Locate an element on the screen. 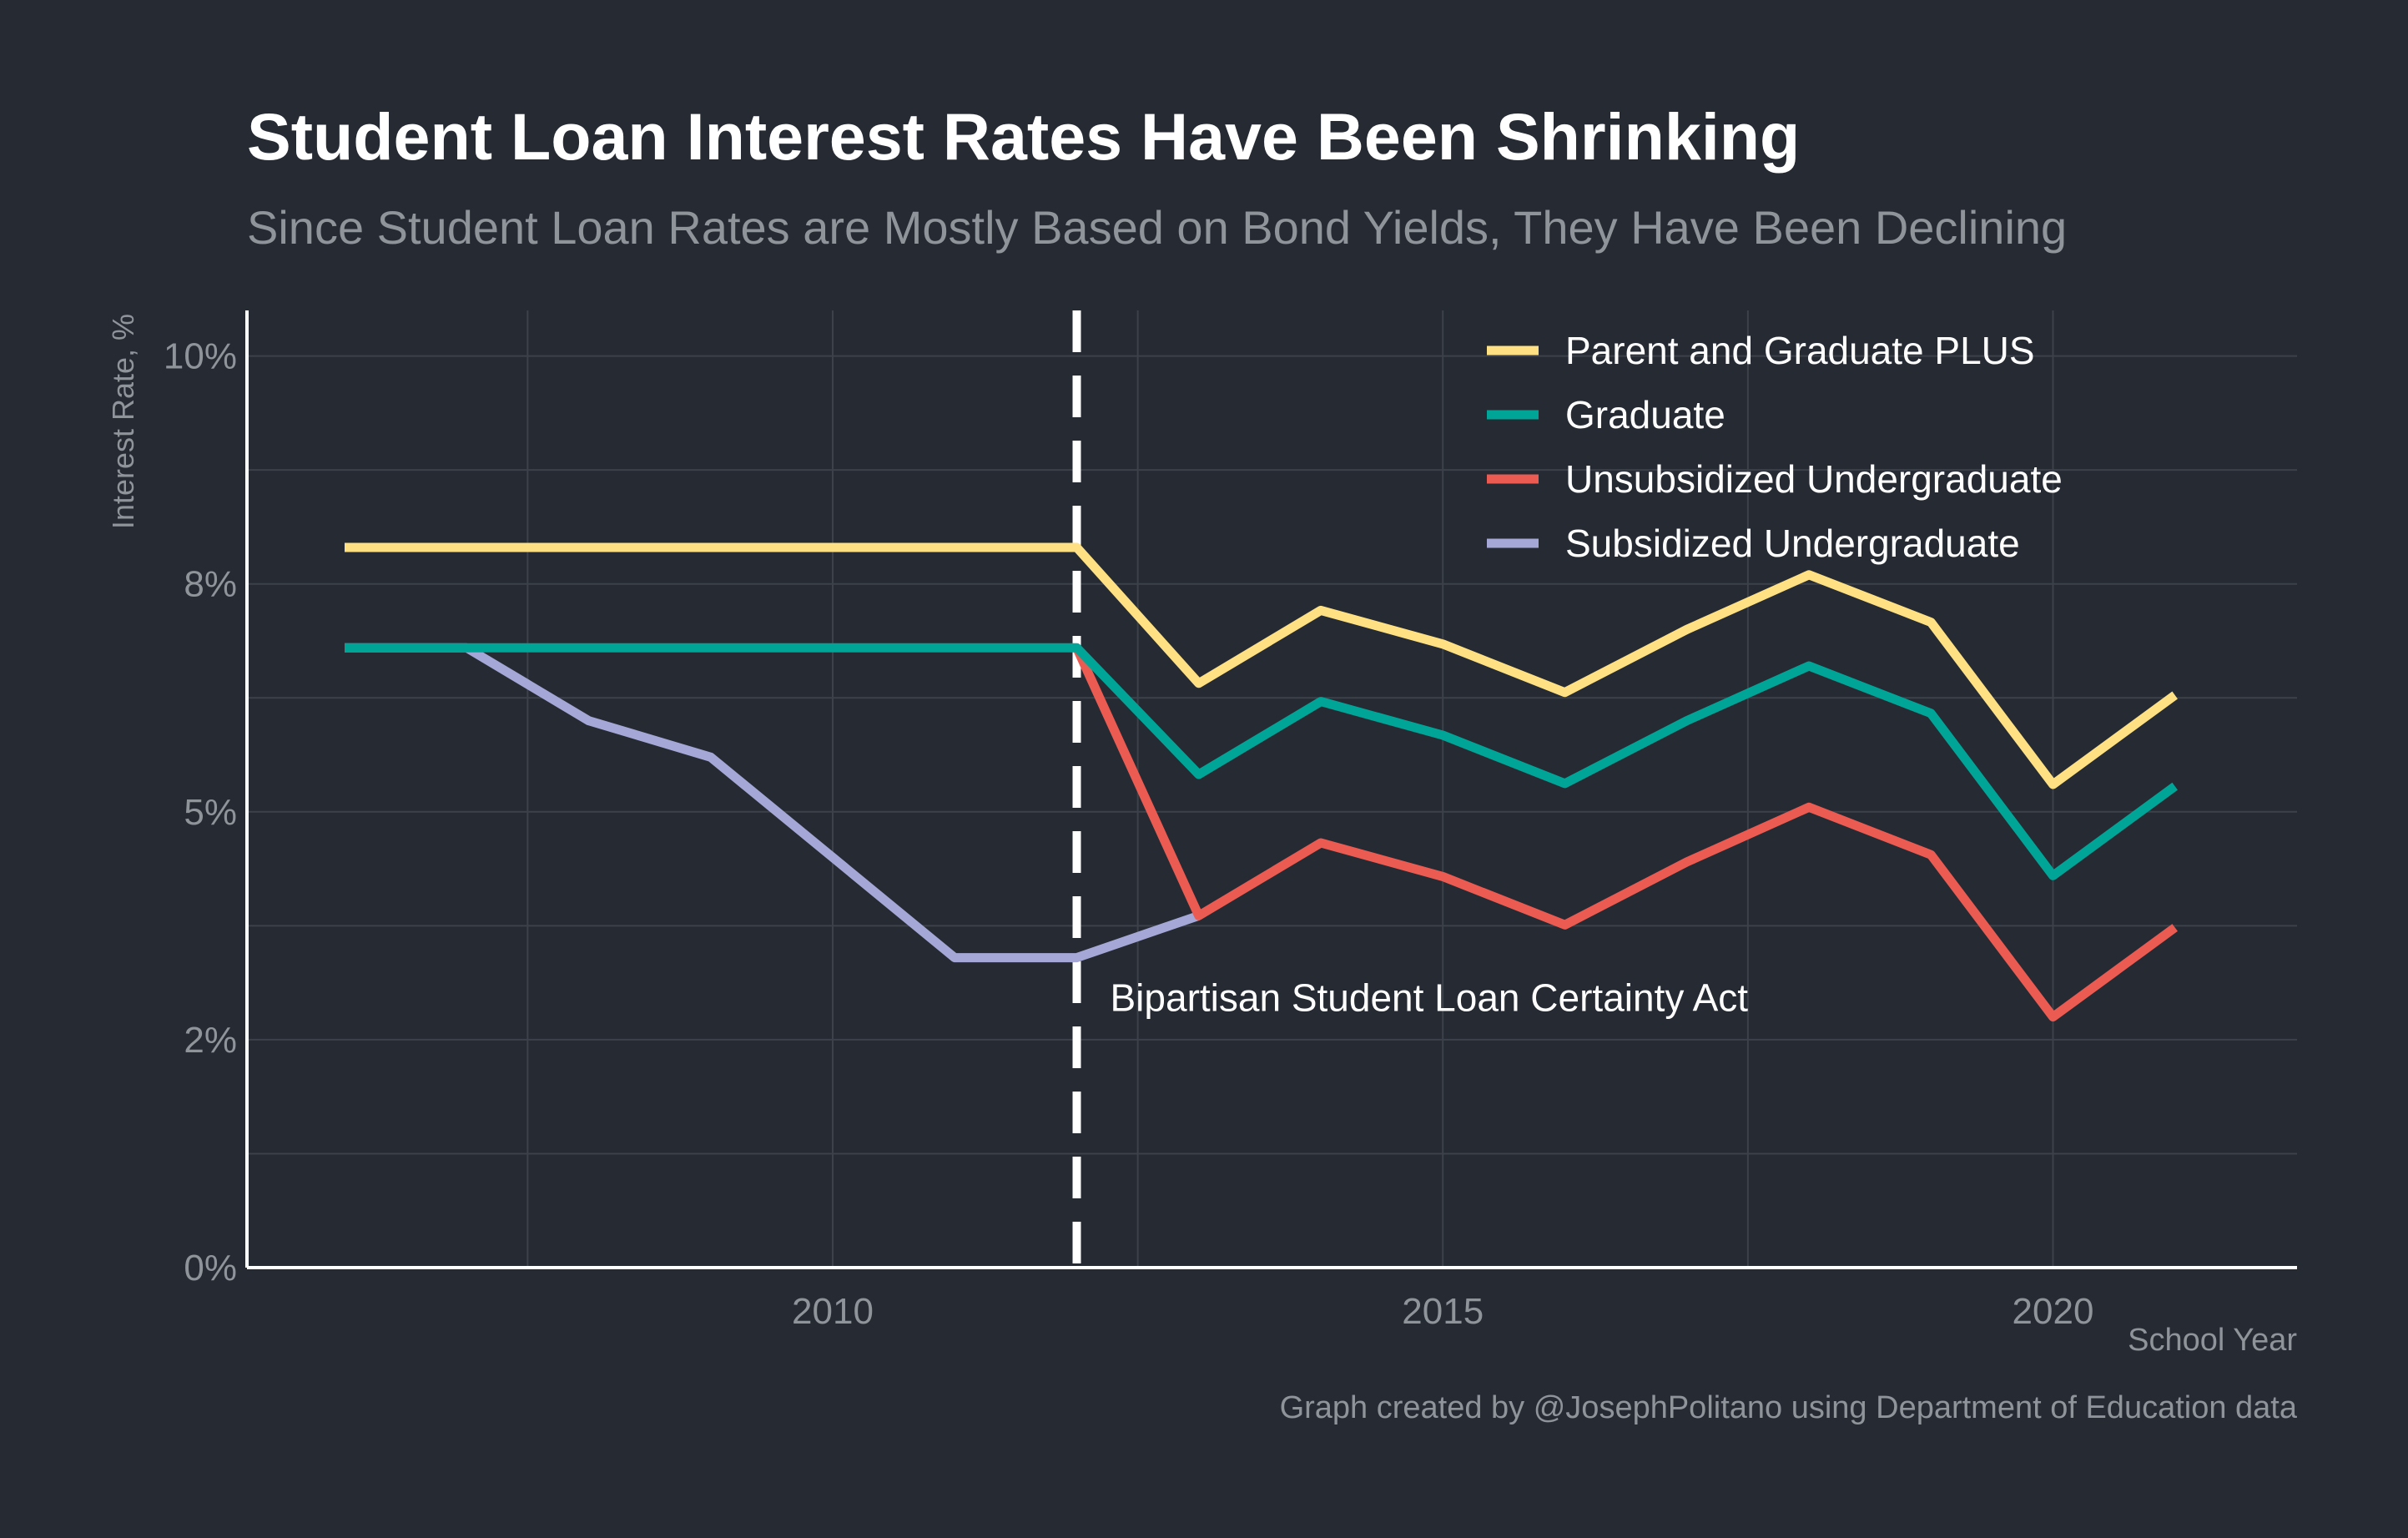  legend-label: Parent and Graduate PLUS is located at coordinates (1800, 350).